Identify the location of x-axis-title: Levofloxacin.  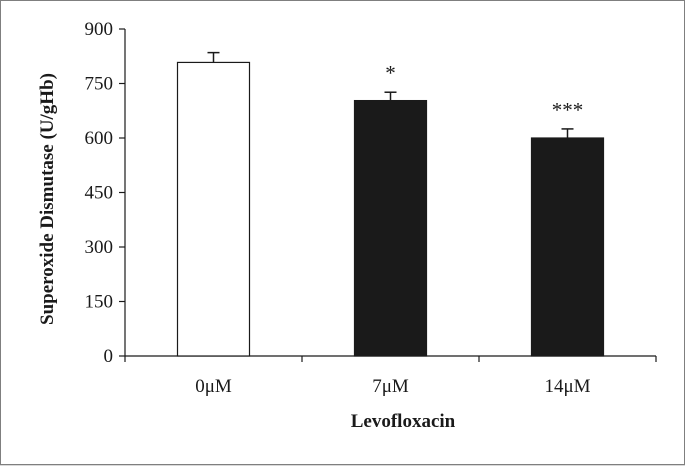
(403, 421).